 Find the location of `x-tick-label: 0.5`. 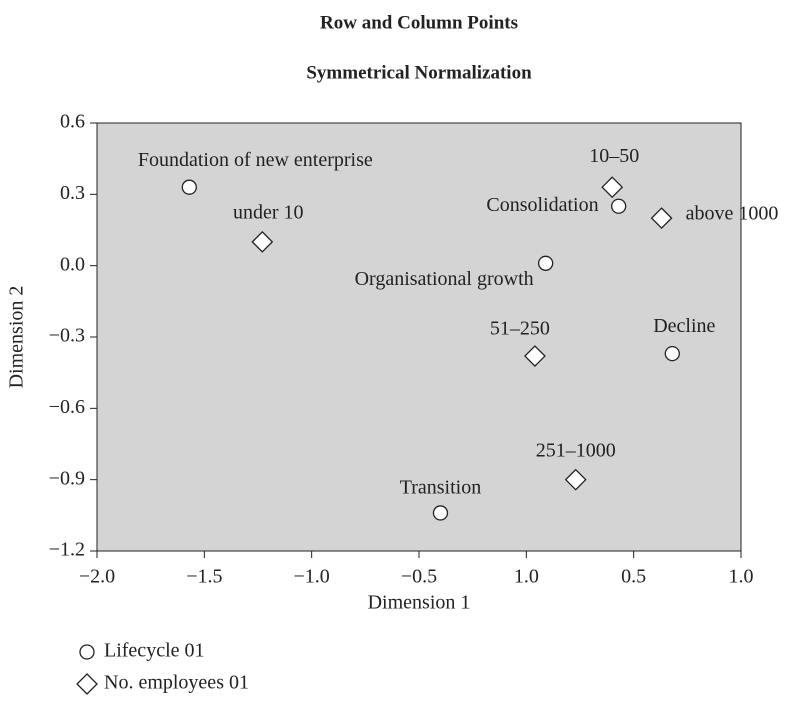

x-tick-label: 0.5 is located at coordinates (633, 577).